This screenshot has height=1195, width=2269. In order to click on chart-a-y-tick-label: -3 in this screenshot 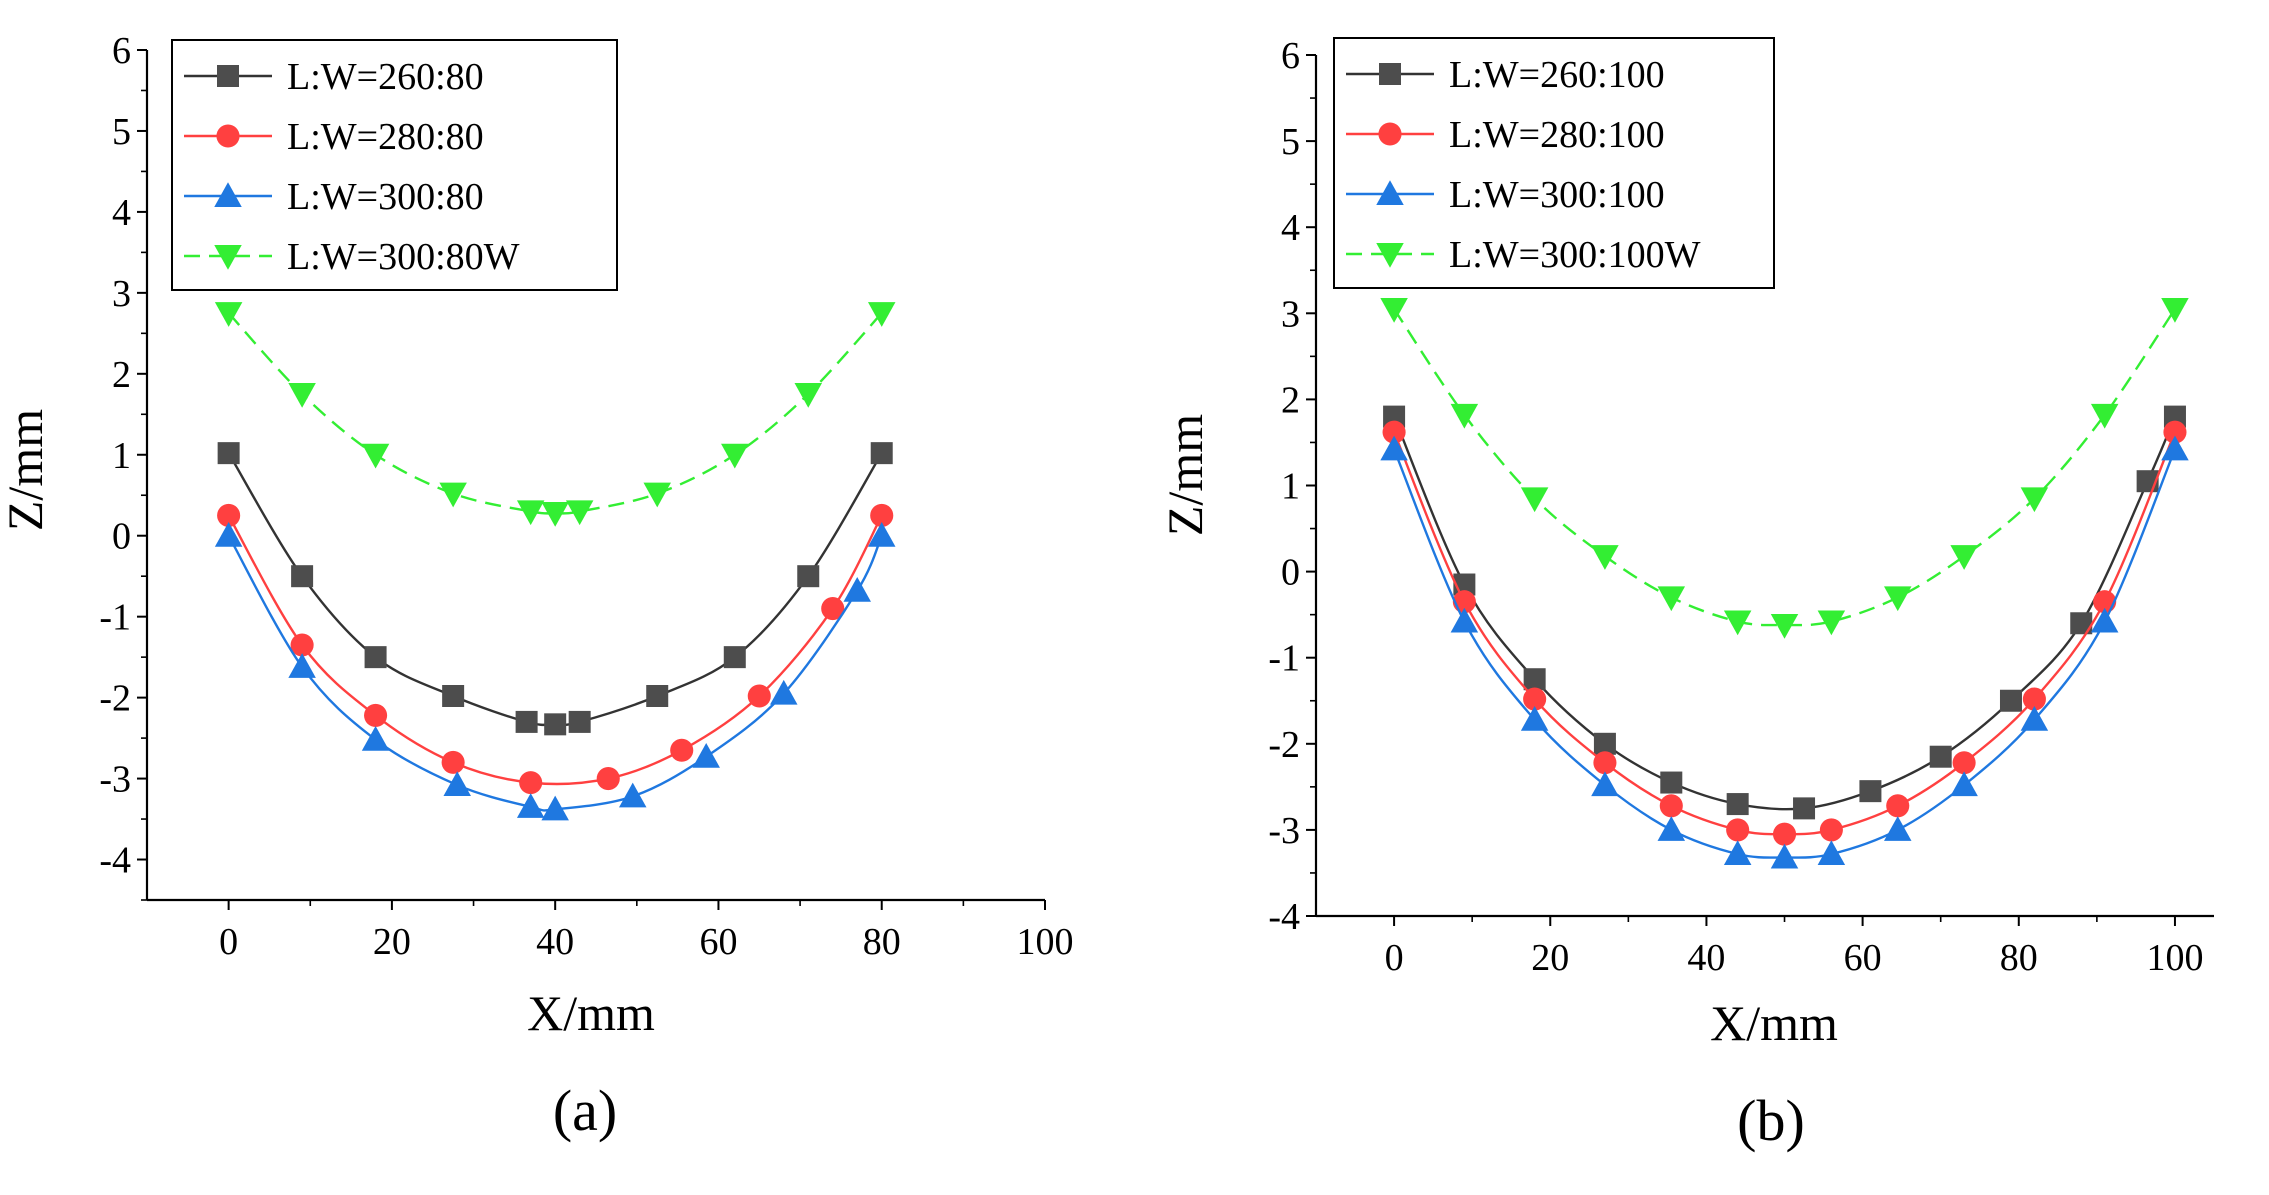, I will do `click(115, 780)`.